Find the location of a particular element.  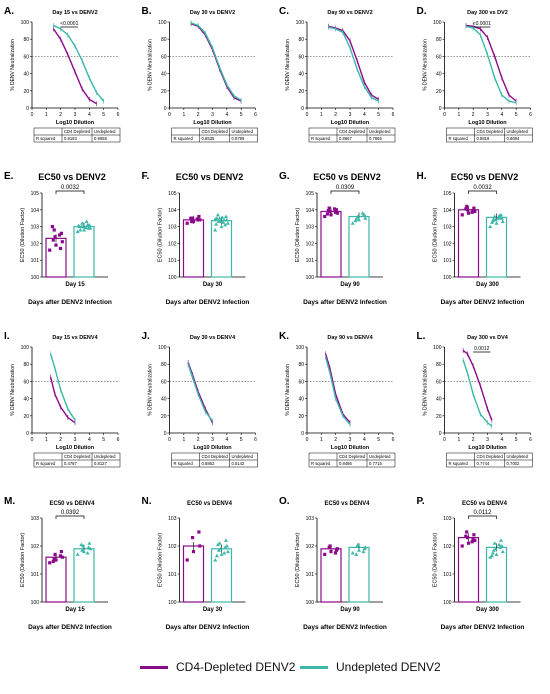

bar-depleted is located at coordinates (193, 574).